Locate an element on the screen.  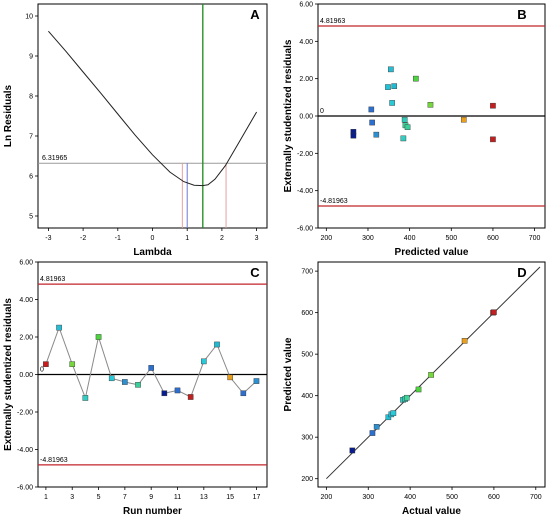
panel-c-y-tick-label: -4.00 is located at coordinates (25, 450).